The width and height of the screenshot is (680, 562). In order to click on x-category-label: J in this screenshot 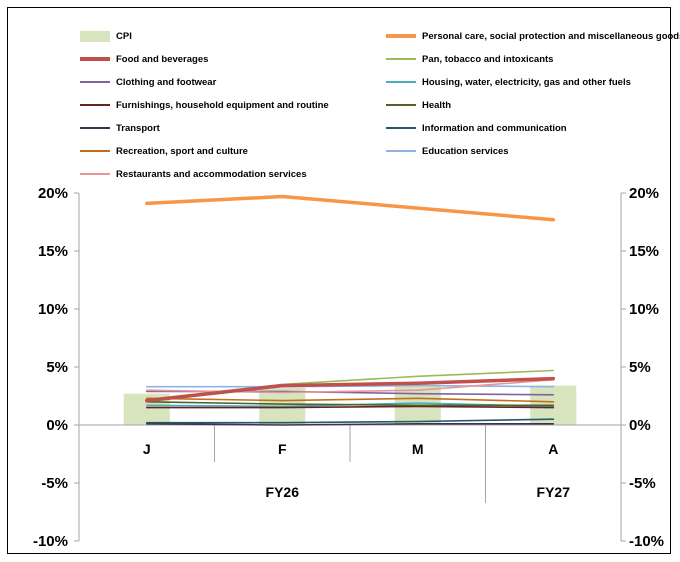, I will do `click(147, 449)`.